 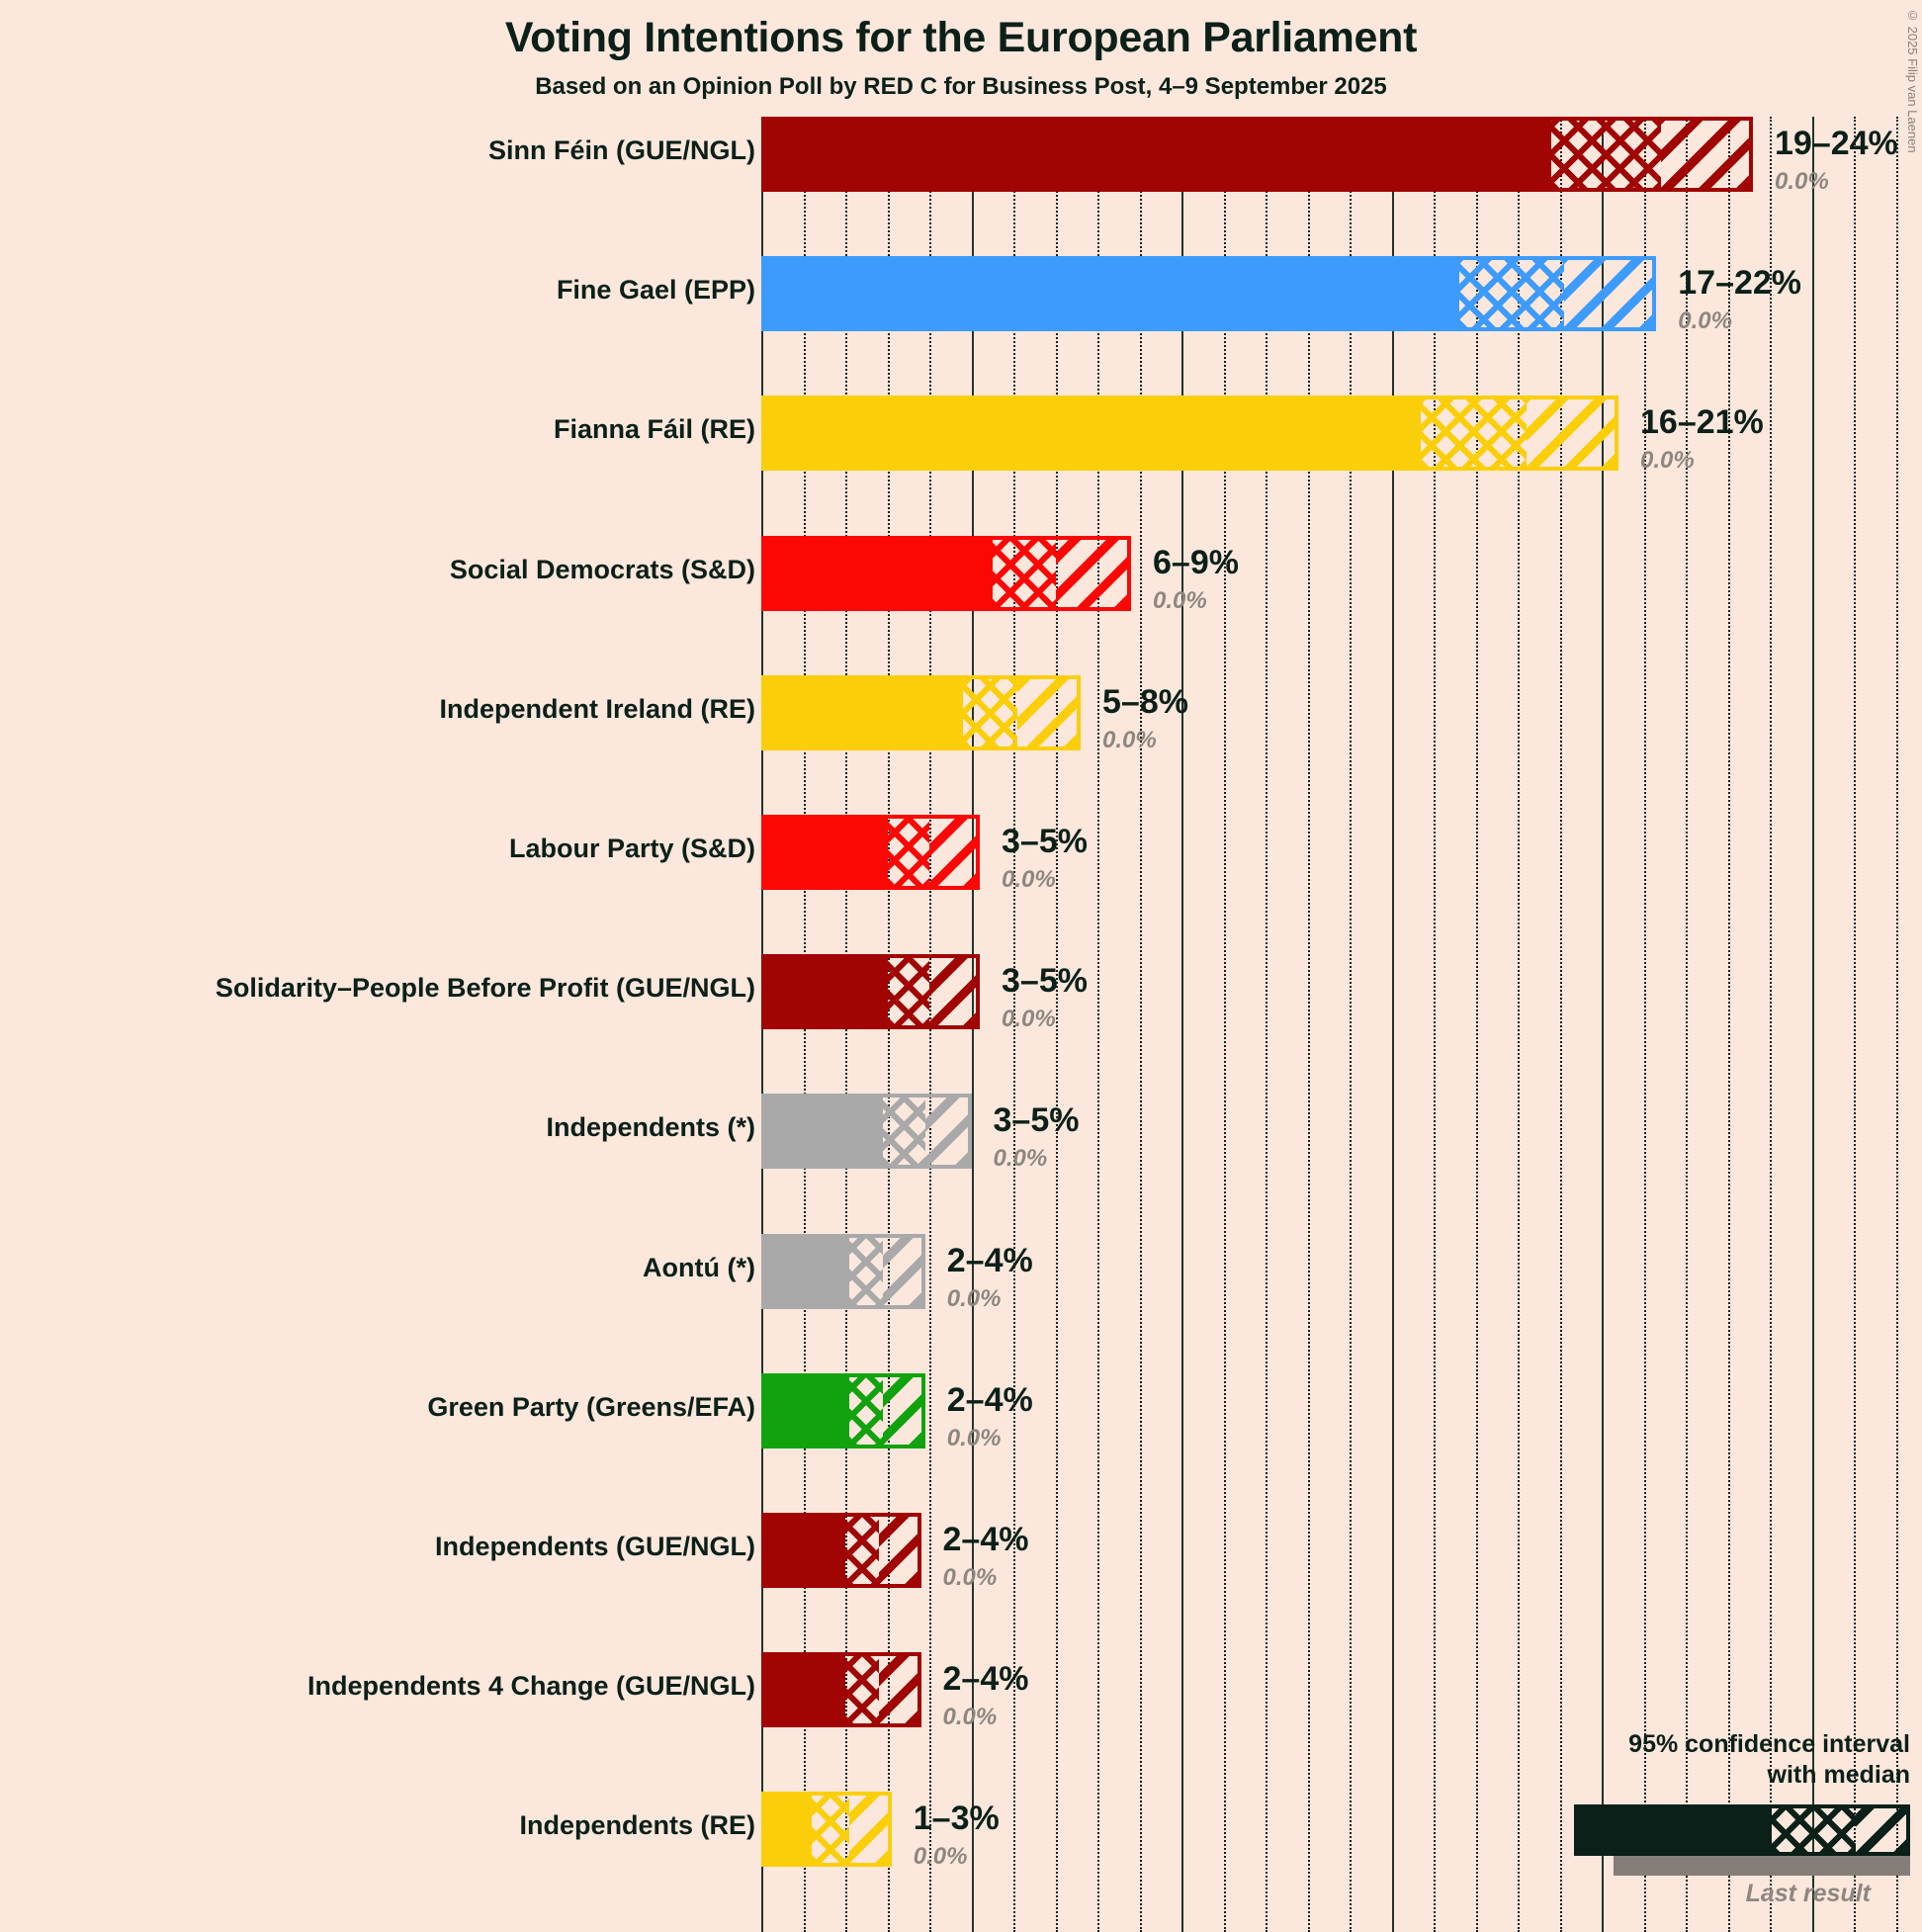 I want to click on bar-row: Independents (RE) 1–3% 0.0%, so click(x=961, y=1831).